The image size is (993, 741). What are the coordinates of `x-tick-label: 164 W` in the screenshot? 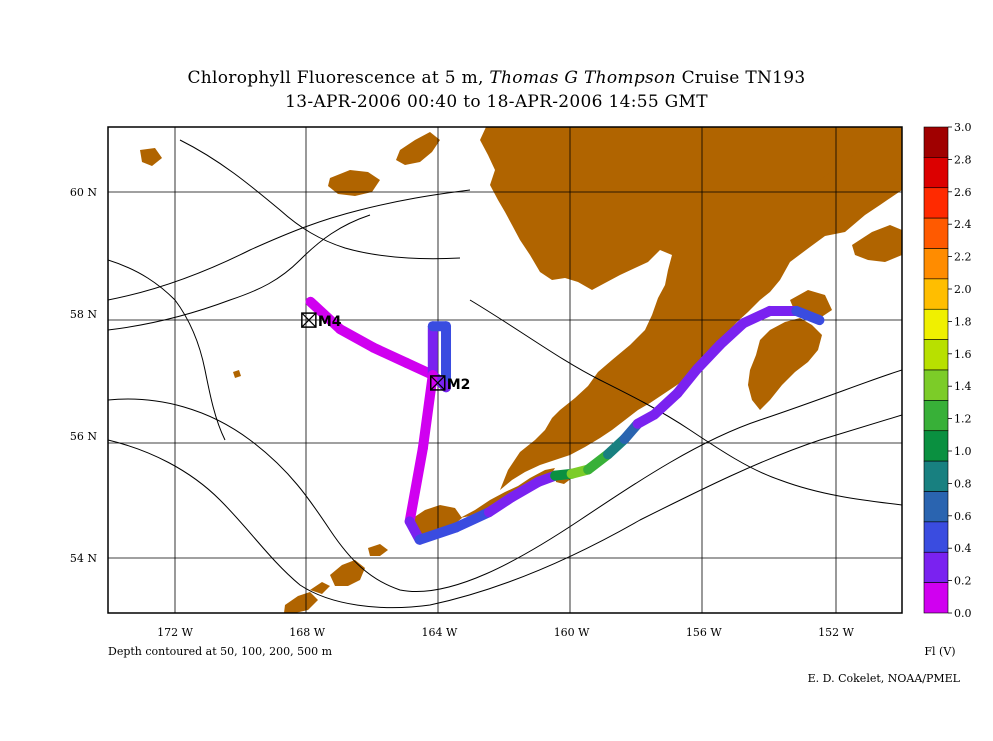 It's located at (439, 632).